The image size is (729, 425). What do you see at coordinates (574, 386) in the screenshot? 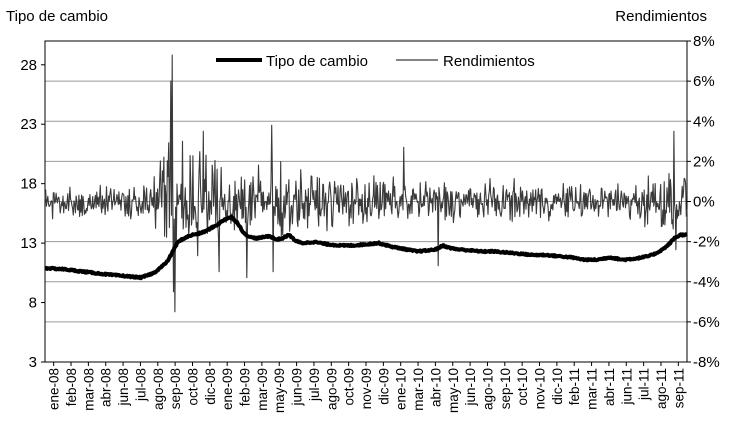
I see `x-tick-label: feb-11` at bounding box center [574, 386].